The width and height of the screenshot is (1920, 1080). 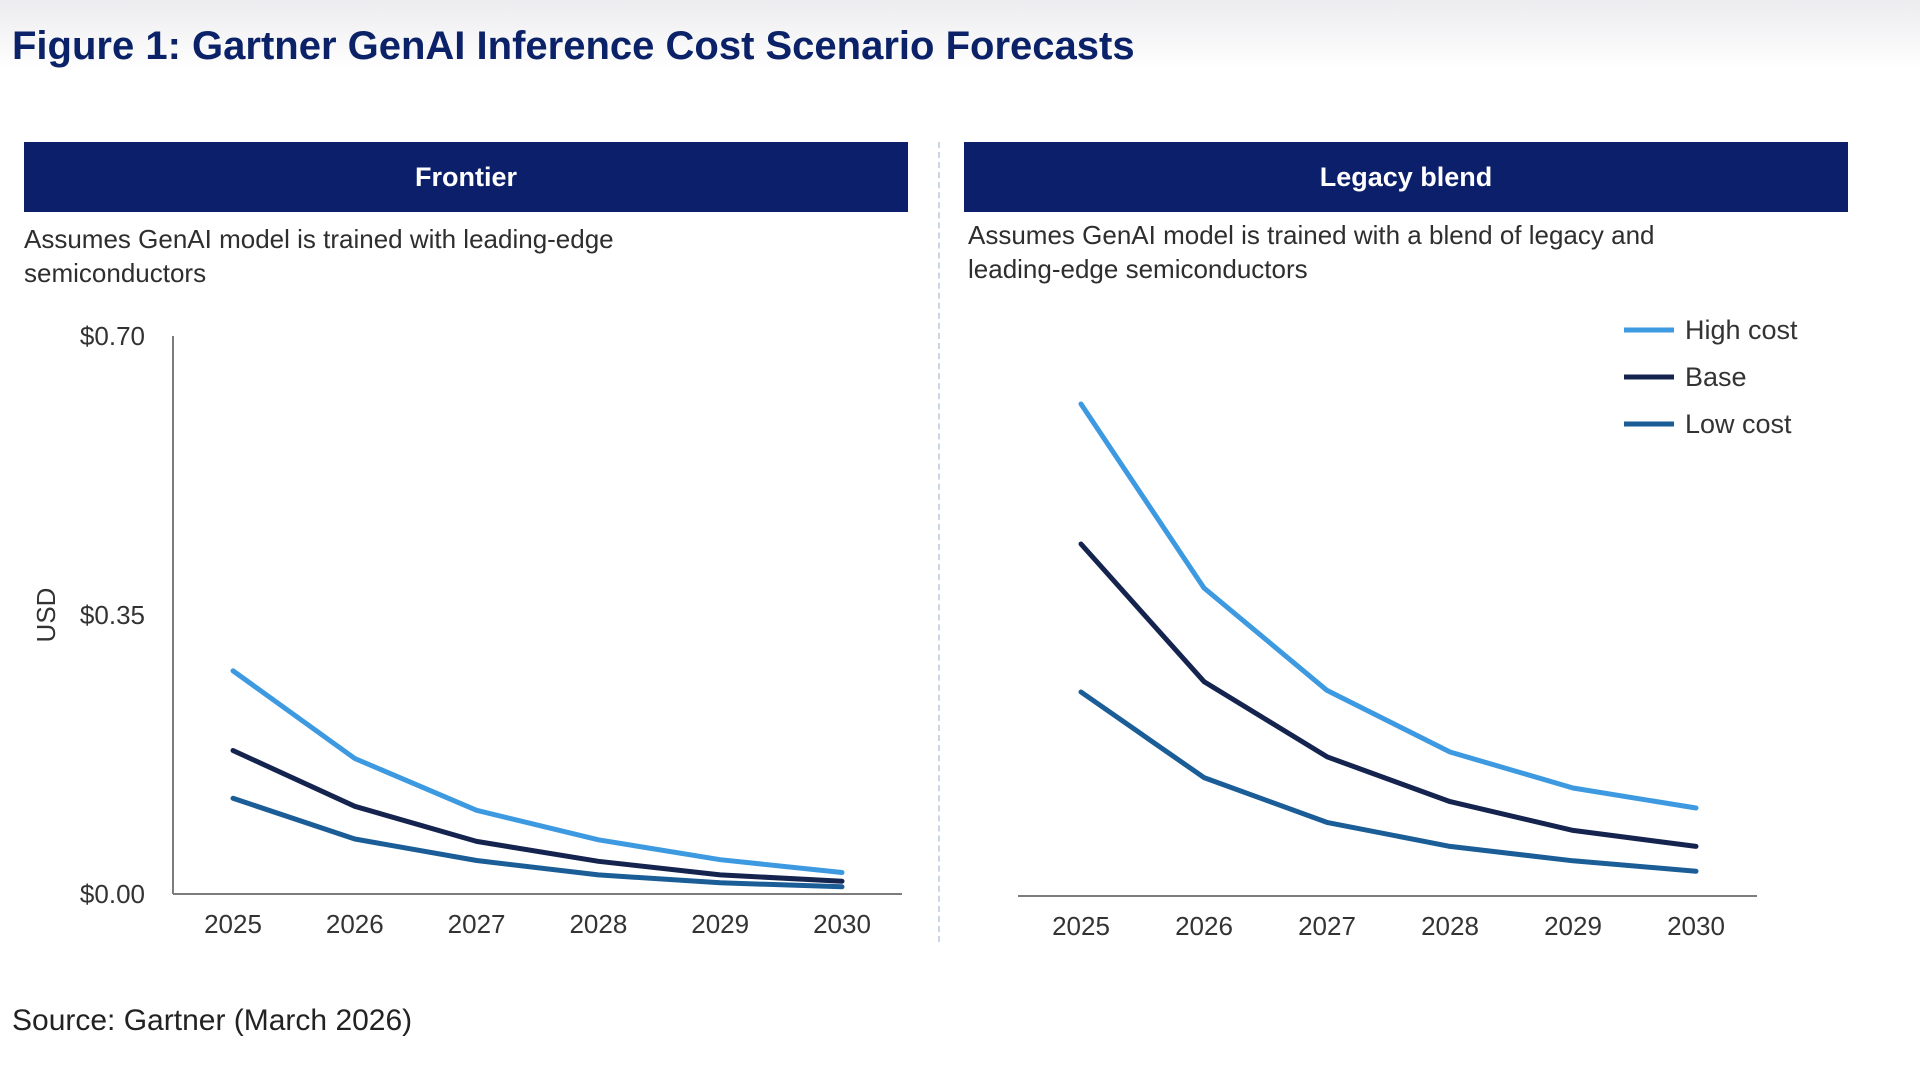 I want to click on legacy-blend-x-tick-label: 2026, so click(x=1204, y=926).